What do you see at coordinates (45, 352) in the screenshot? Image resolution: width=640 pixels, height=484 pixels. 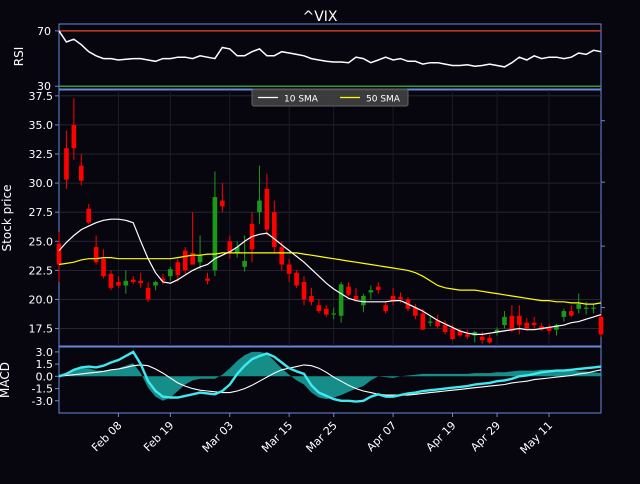 I see `macd-ytick-label: 3.0` at bounding box center [45, 352].